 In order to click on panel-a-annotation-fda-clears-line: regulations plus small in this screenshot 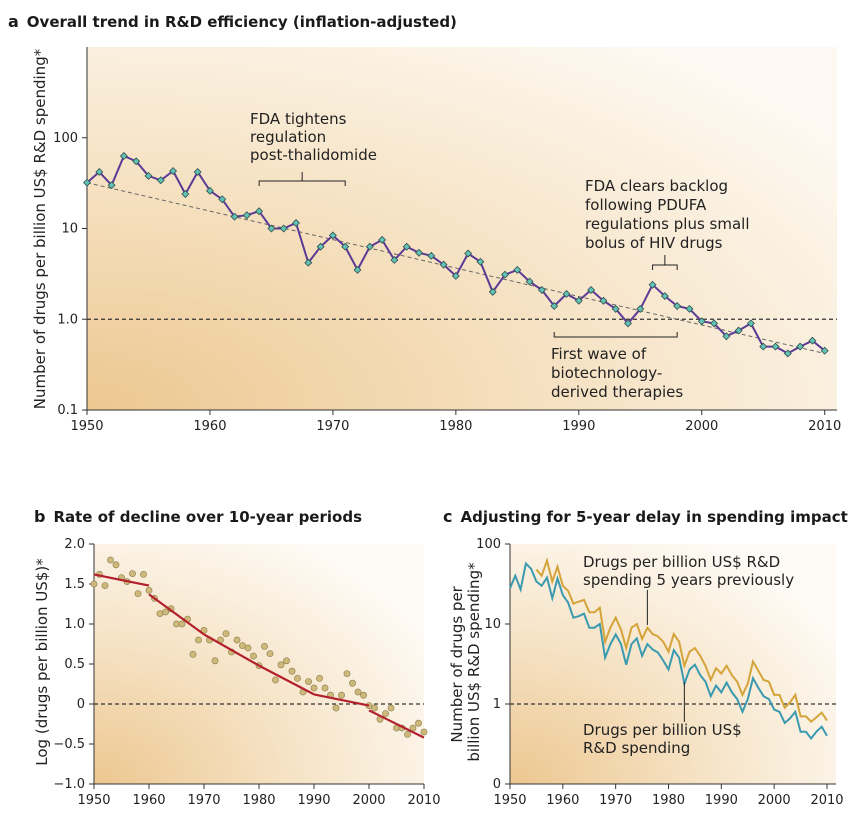, I will do `click(667, 224)`.